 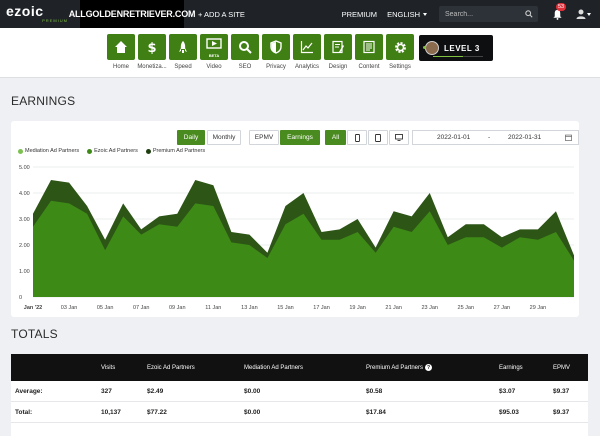 What do you see at coordinates (214, 43) in the screenshot?
I see `video-icon` at bounding box center [214, 43].